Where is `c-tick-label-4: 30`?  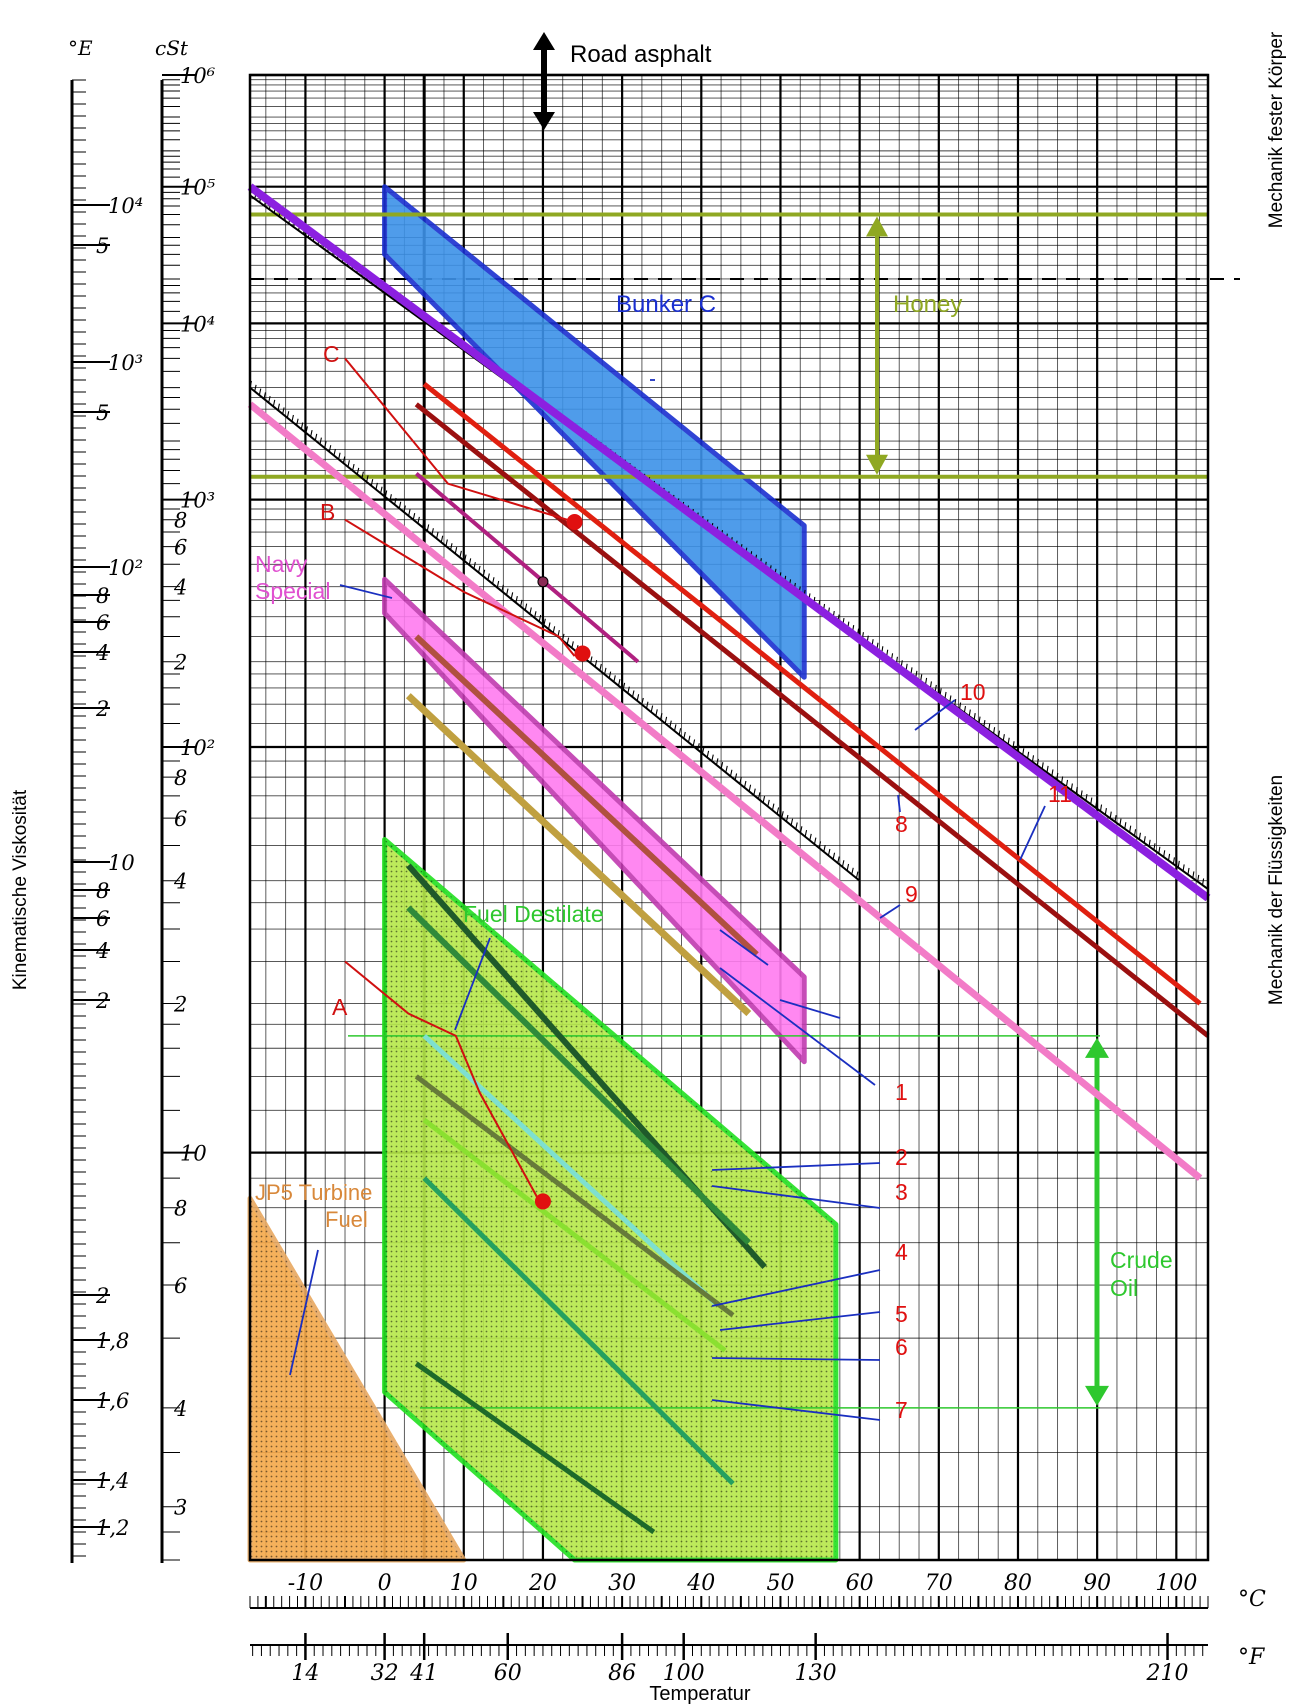 c-tick-label-4: 30 is located at coordinates (622, 1583).